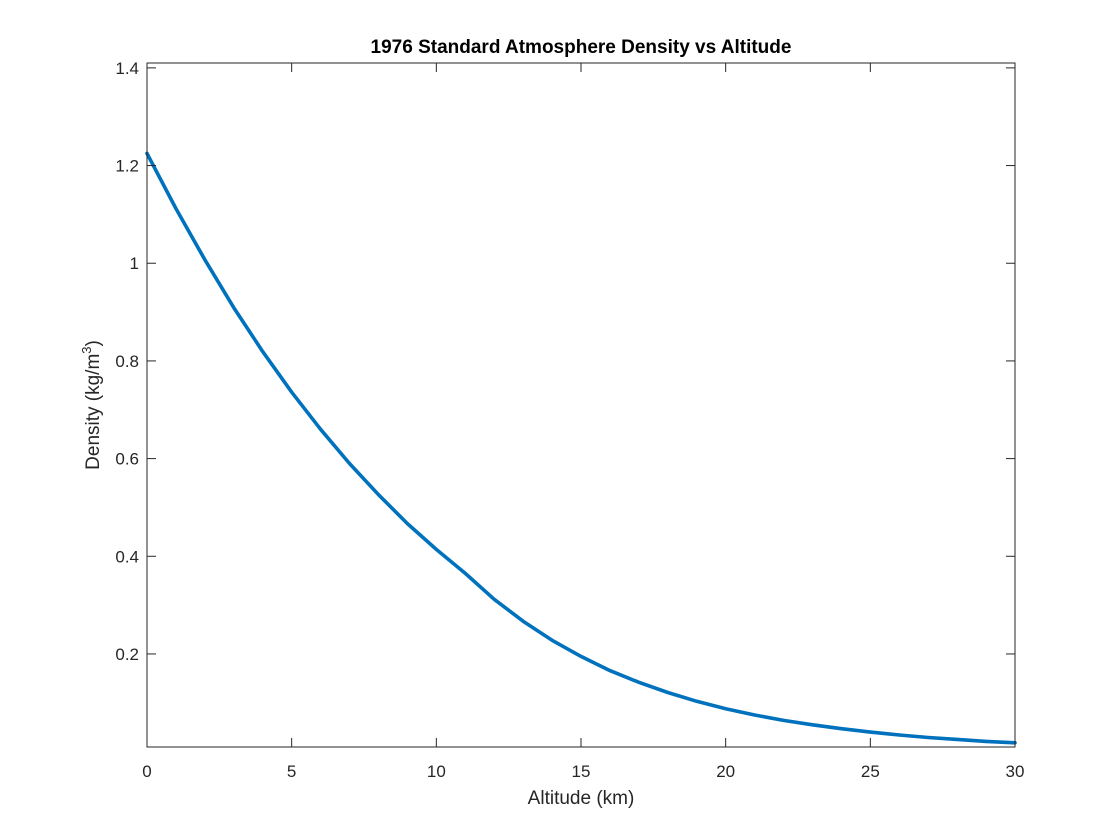 Image resolution: width=1120 pixels, height=840 pixels. What do you see at coordinates (581, 798) in the screenshot?
I see `x-axis-label: Altitude (km)` at bounding box center [581, 798].